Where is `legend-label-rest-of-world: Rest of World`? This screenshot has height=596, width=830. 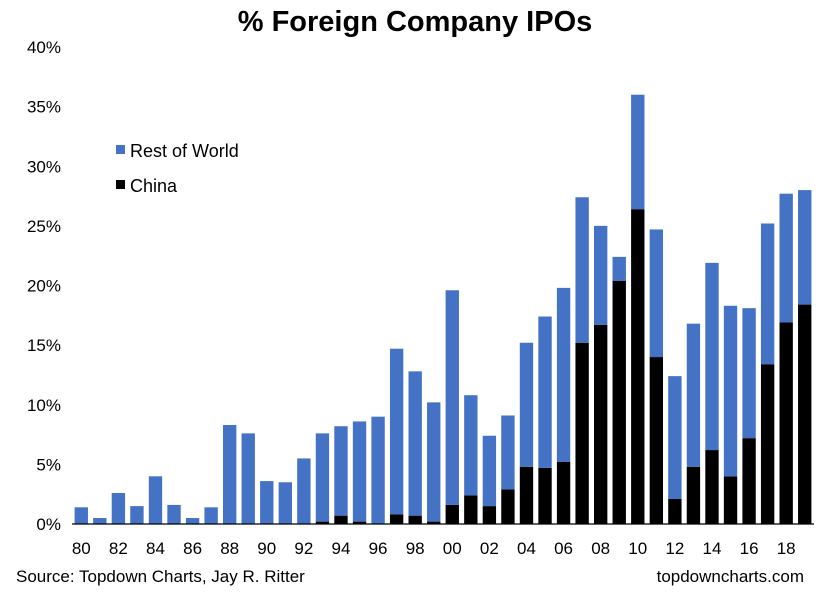
legend-label-rest-of-world: Rest of World is located at coordinates (184, 151).